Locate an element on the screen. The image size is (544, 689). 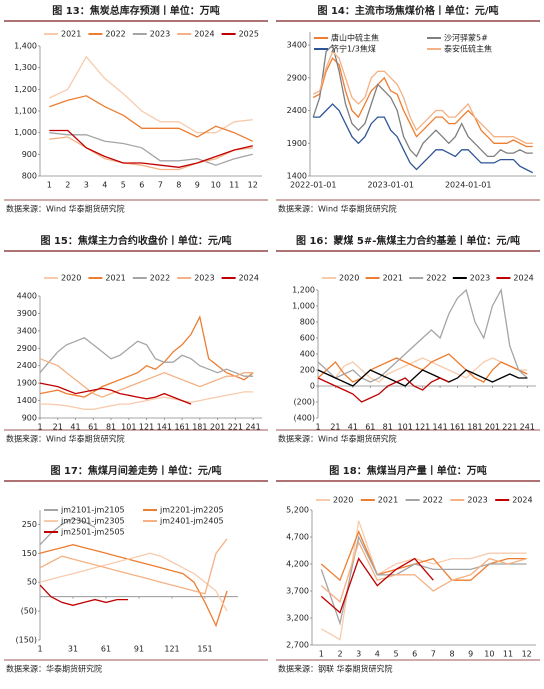
y-tick-label: 0 is located at coordinates (312, 386).